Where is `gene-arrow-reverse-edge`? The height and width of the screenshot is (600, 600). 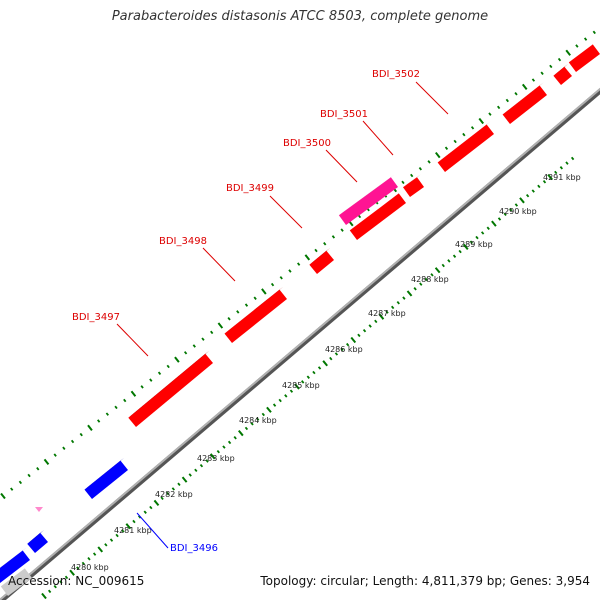
gene-arrow-reverse-edge is located at coordinates (15, 566).